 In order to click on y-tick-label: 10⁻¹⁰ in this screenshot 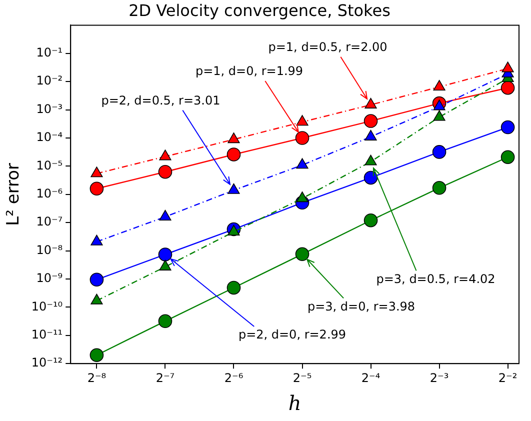, I will do `click(47, 306)`.